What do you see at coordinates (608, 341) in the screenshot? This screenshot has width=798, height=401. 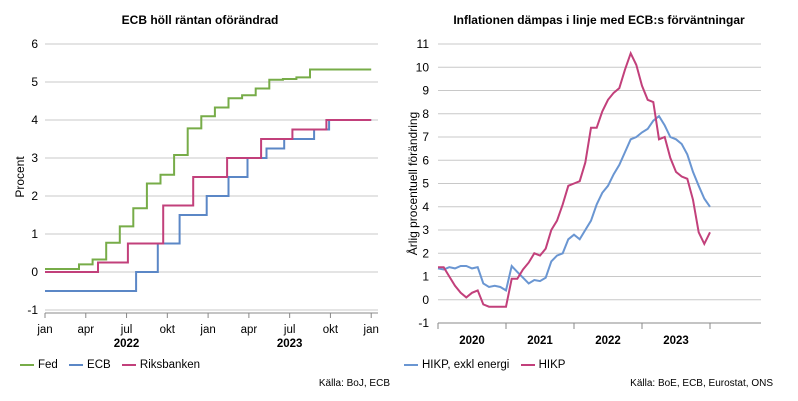 I see `x-tick-label: 2022` at bounding box center [608, 341].